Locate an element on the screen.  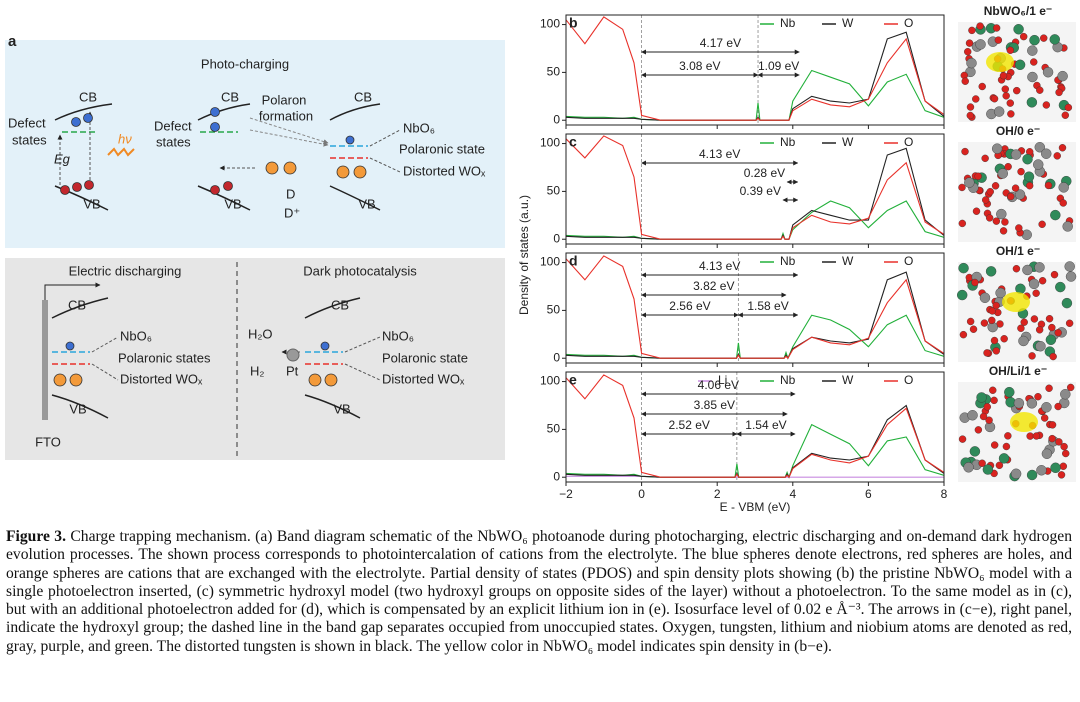
gap-label: 4.13 eV is located at coordinates (719, 266).